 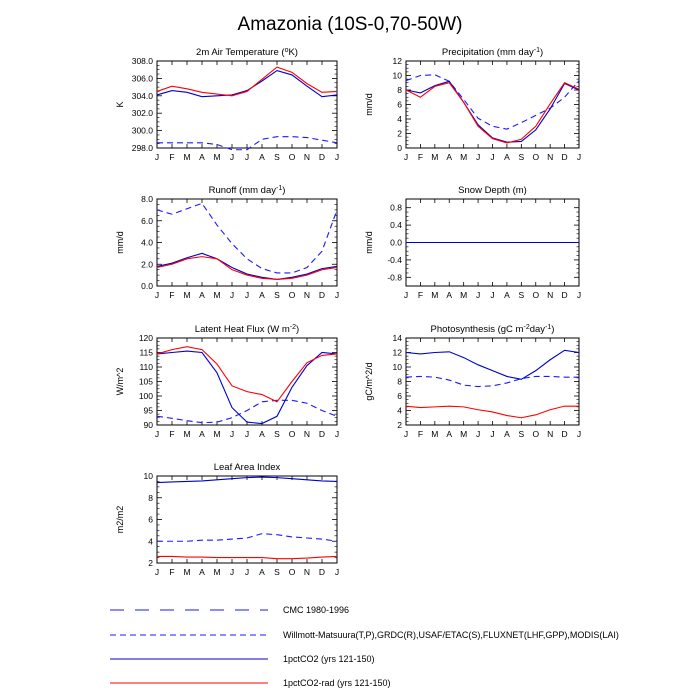 I want to click on chart-title: 2m Air Temperature (oK), so click(x=247, y=52).